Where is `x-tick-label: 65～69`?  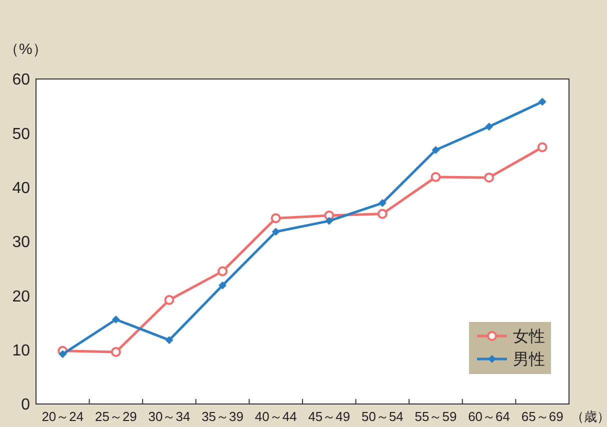
x-tick-label: 65～69 is located at coordinates (542, 416).